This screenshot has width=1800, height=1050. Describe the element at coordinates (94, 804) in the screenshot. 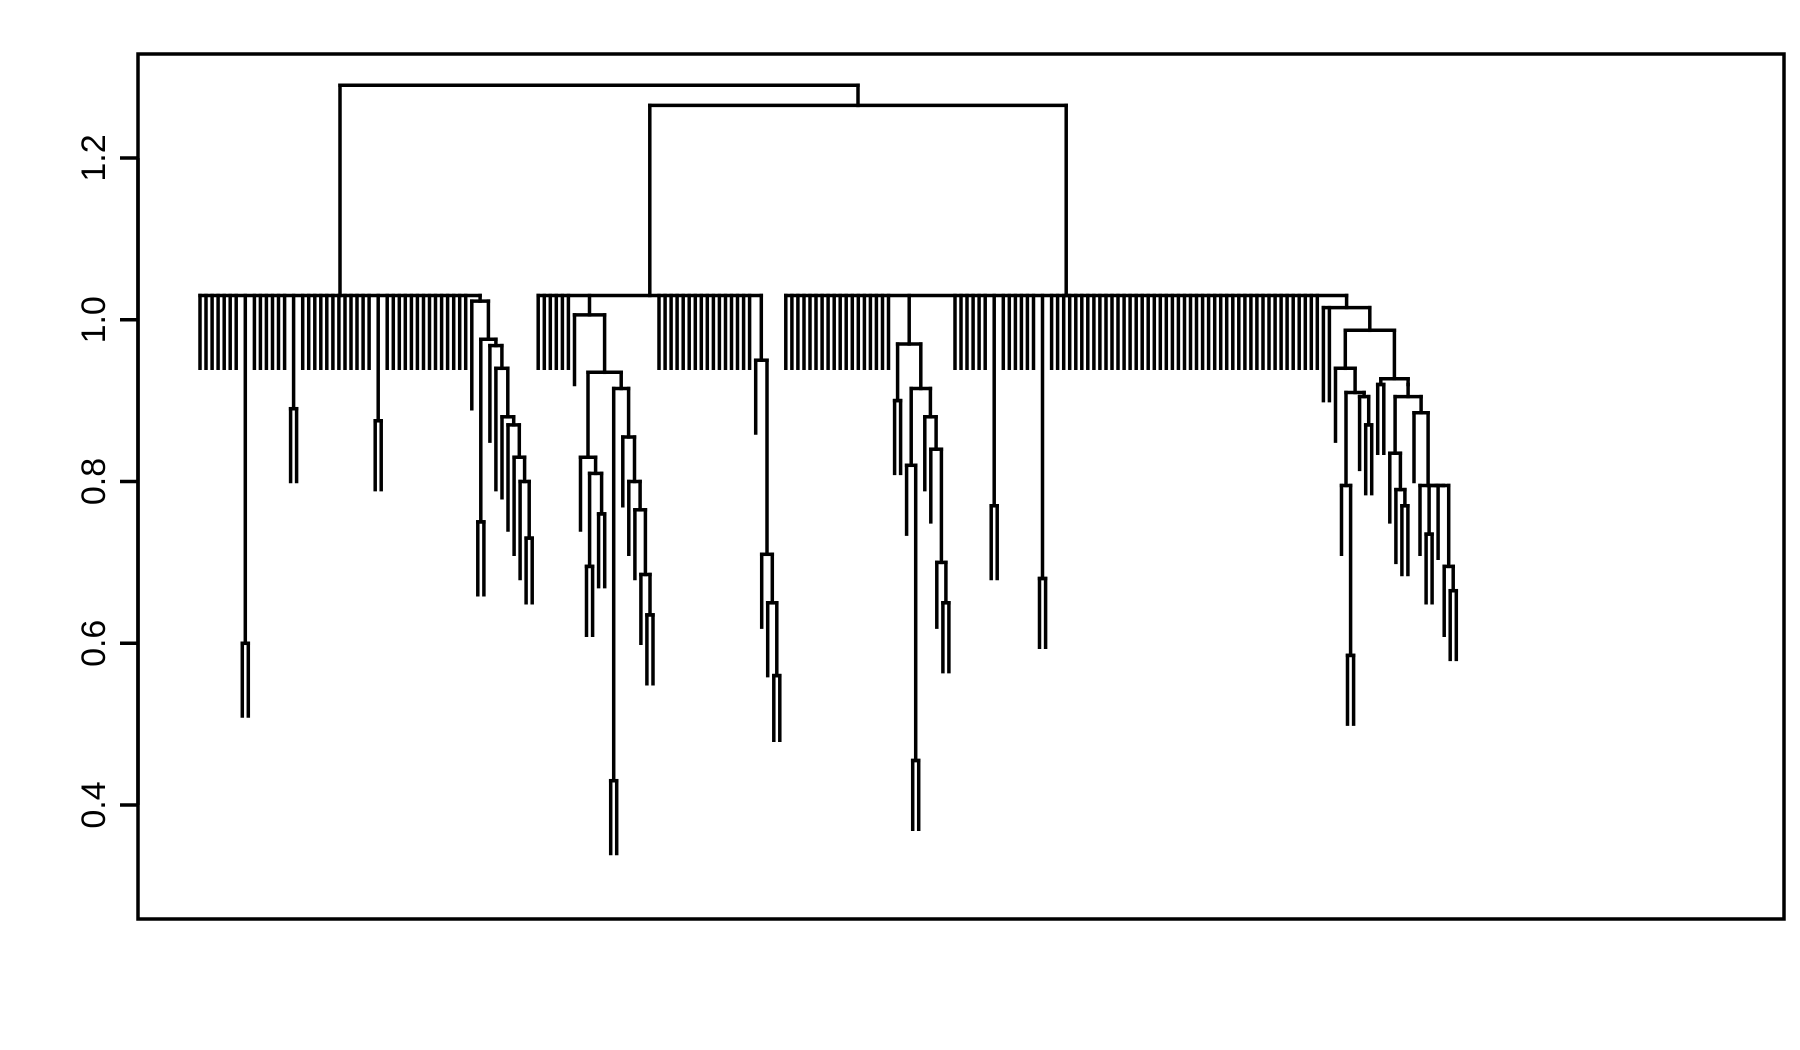

I see `y-tick-label-0: 0.4` at that location.